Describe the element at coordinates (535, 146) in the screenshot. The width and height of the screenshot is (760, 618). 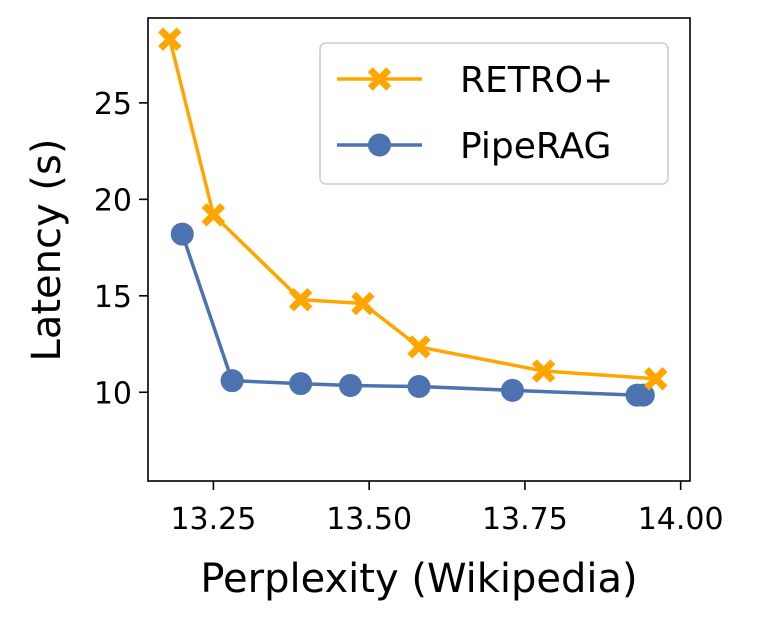
I see `legend-label-piperag: PipeRAG` at that location.